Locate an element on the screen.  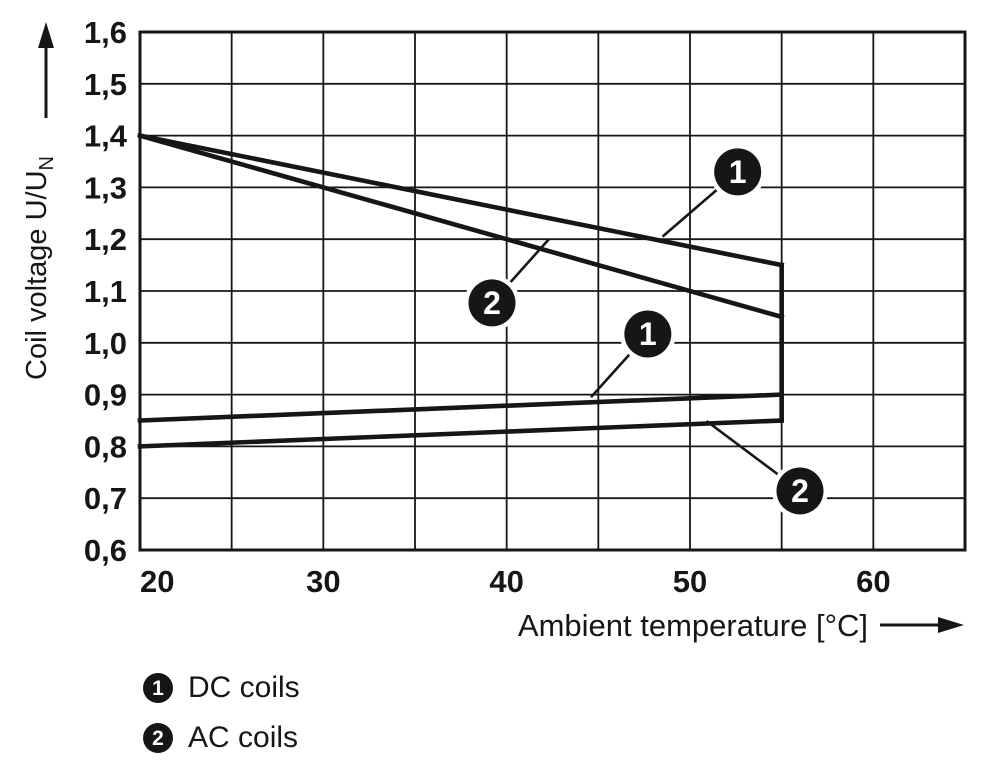
legend-label: DC coils is located at coordinates (244, 687).